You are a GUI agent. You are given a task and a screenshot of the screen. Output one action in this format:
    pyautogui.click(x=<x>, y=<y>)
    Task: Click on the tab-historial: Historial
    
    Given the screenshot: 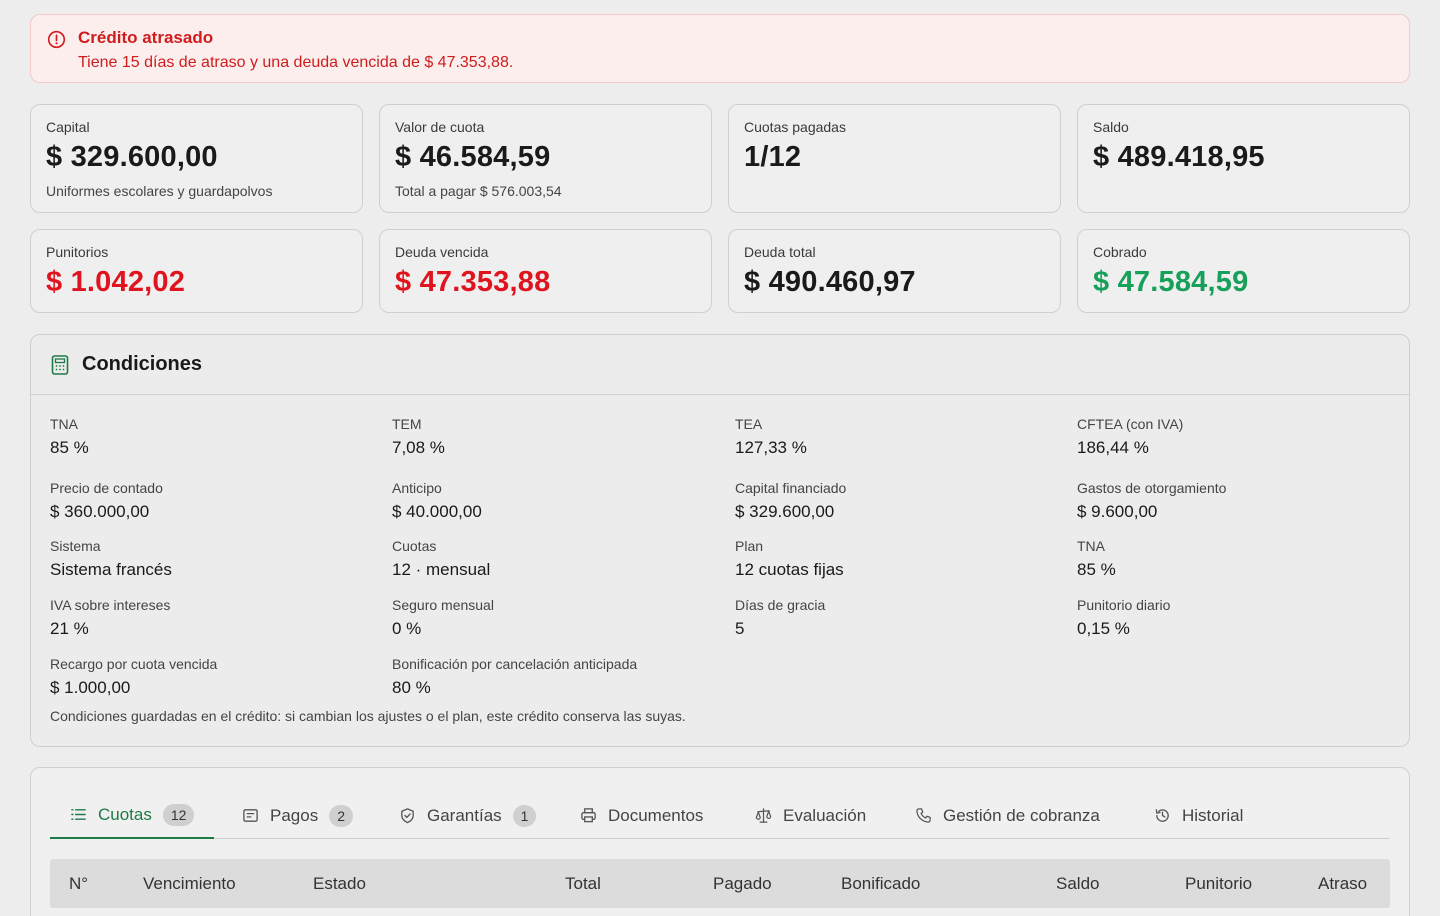 What is the action you would take?
    pyautogui.click(x=1198, y=815)
    